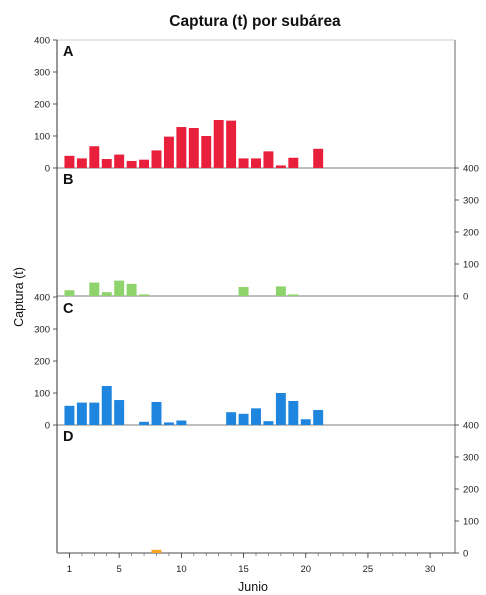  Describe the element at coordinates (471, 426) in the screenshot. I see `panel-d-ytick-label: 400` at that location.